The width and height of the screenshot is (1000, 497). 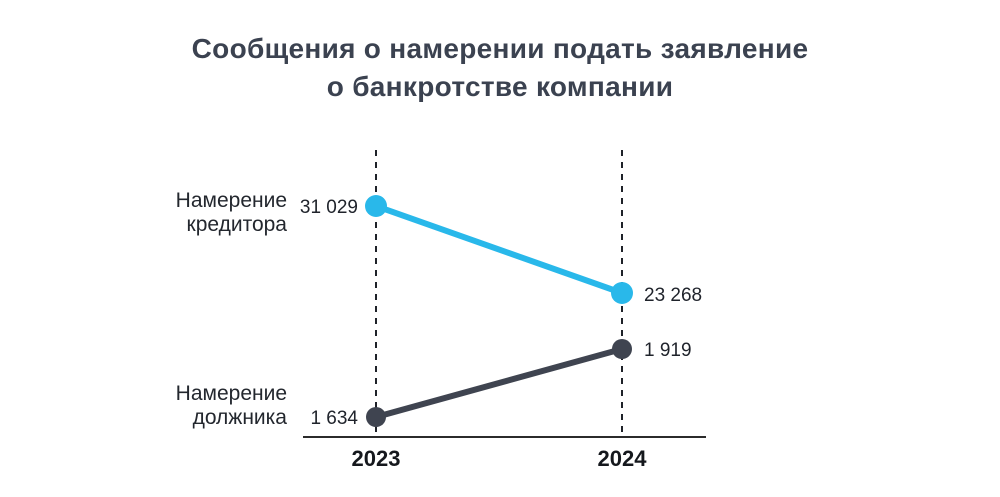 I want to click on debtor-line, so click(x=499, y=383).